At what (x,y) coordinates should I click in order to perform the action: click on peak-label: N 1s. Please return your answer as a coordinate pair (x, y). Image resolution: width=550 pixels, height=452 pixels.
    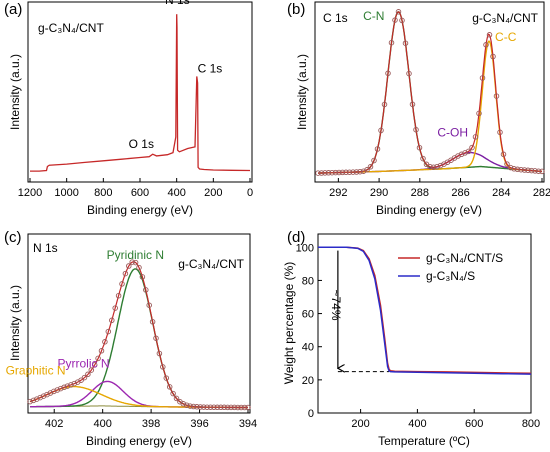
    Looking at the image, I should click on (177, 3).